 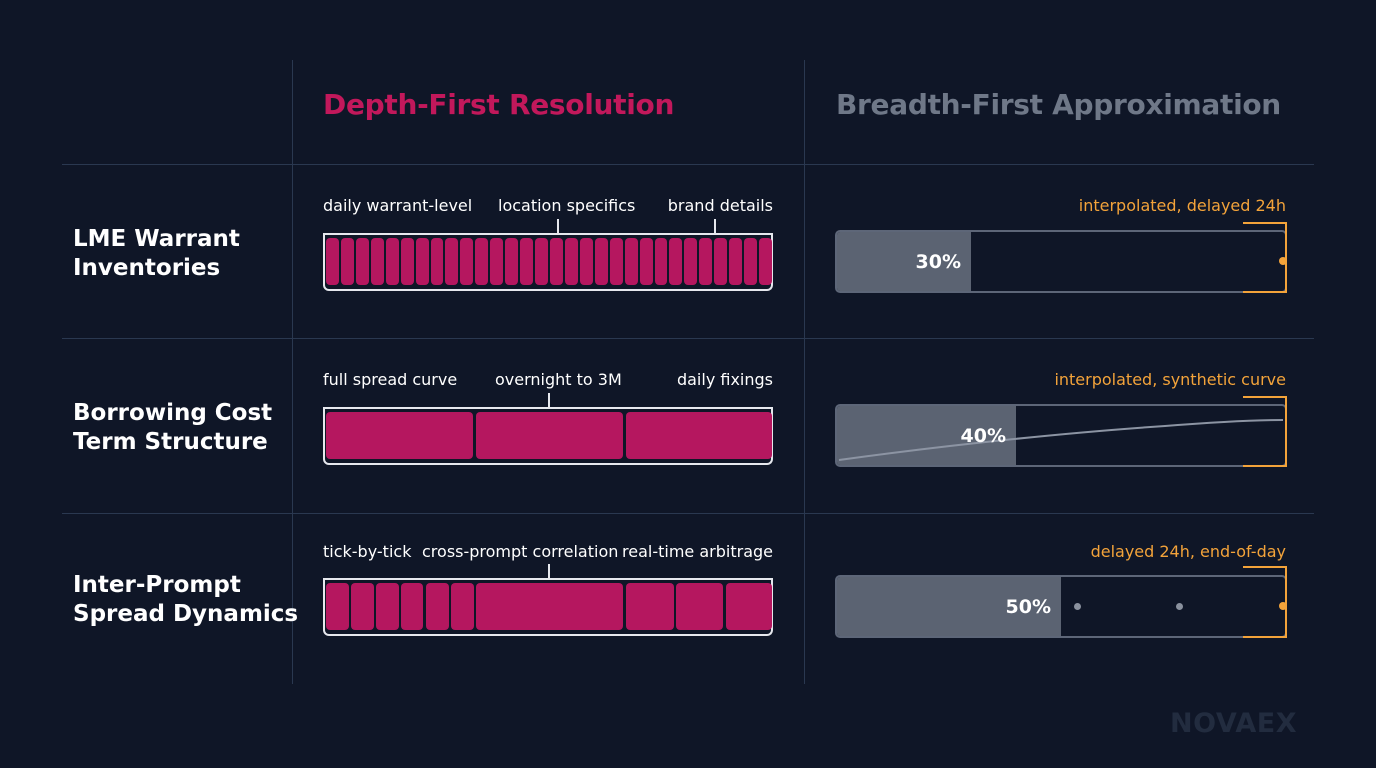 I want to click on depth-label-right: brand details, so click(x=720, y=205).